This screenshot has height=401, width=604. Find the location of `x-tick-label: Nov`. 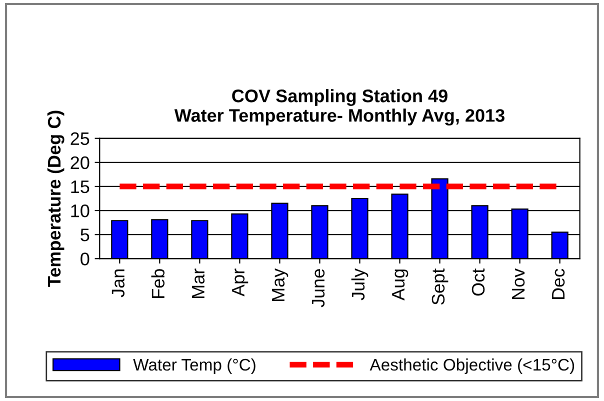

x-tick-label: Nov is located at coordinates (518, 283).